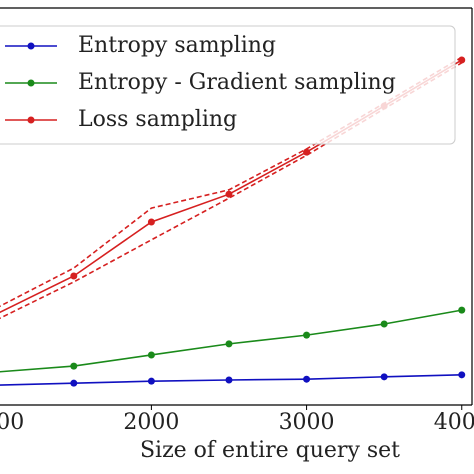  What do you see at coordinates (157, 119) in the screenshot?
I see `legend-label: Loss sampling` at bounding box center [157, 119].